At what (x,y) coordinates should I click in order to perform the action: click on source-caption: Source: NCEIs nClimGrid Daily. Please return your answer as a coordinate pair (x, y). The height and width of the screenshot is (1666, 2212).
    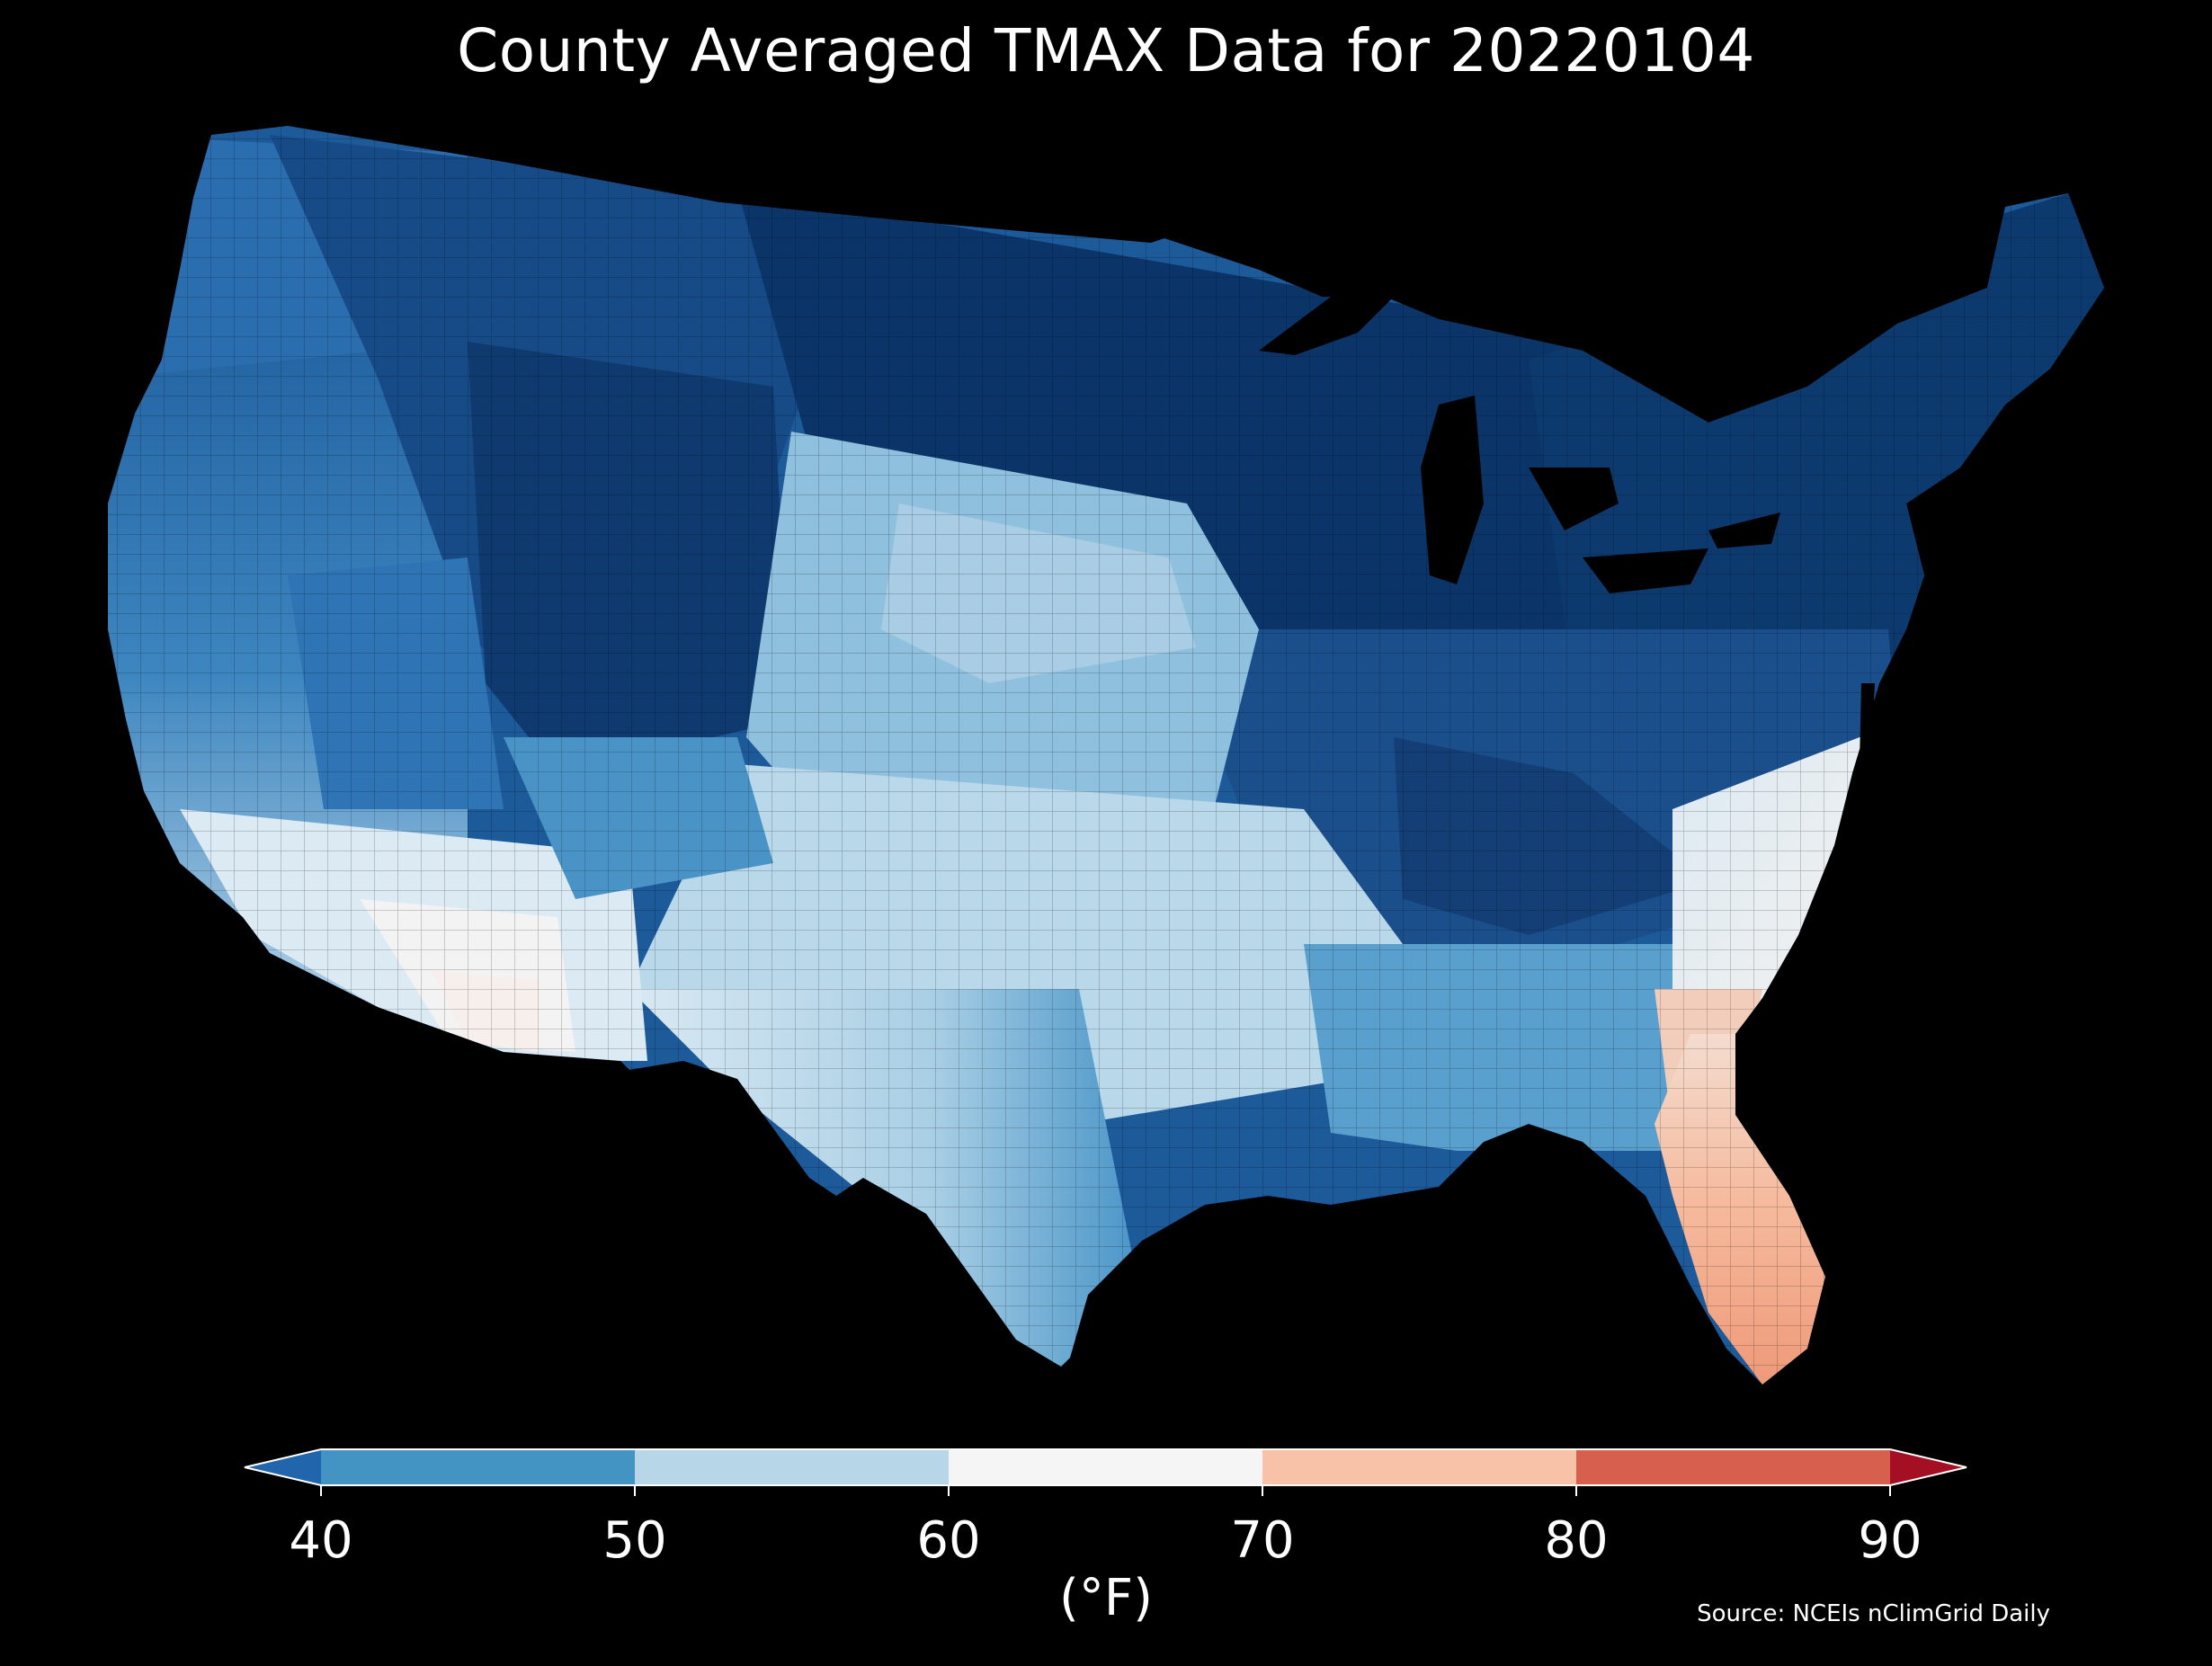
    Looking at the image, I should click on (1873, 1614).